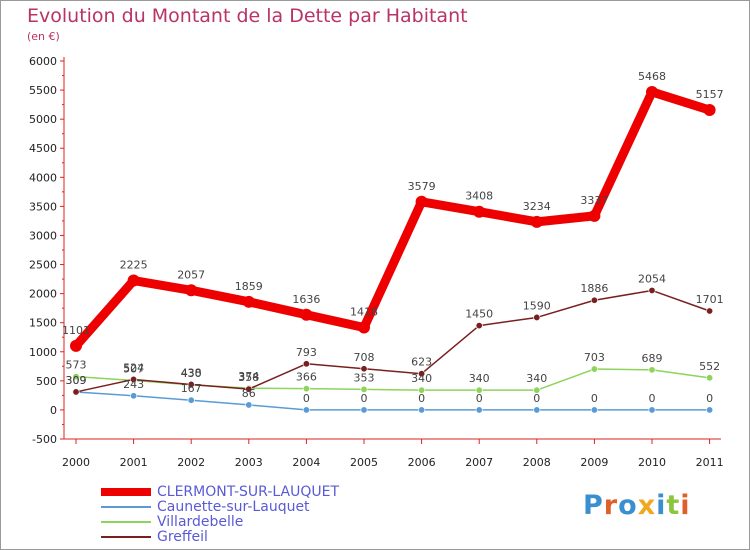  What do you see at coordinates (43, 177) in the screenshot?
I see `y-tick-label: 4000` at bounding box center [43, 177].